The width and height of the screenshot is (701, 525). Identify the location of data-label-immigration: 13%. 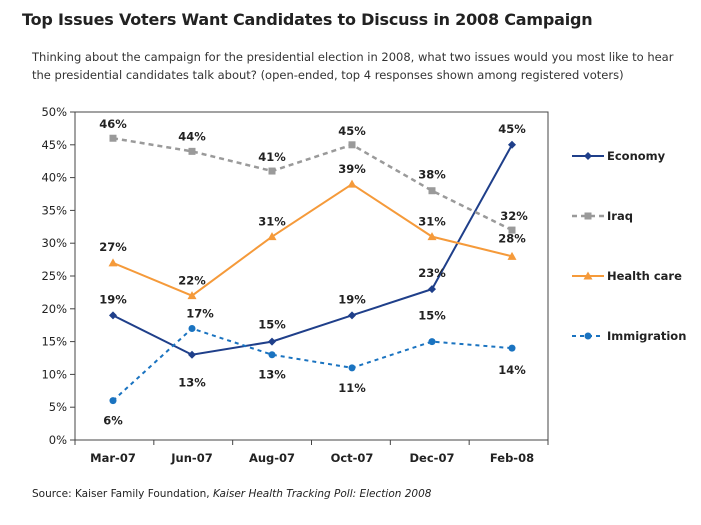
(272, 375).